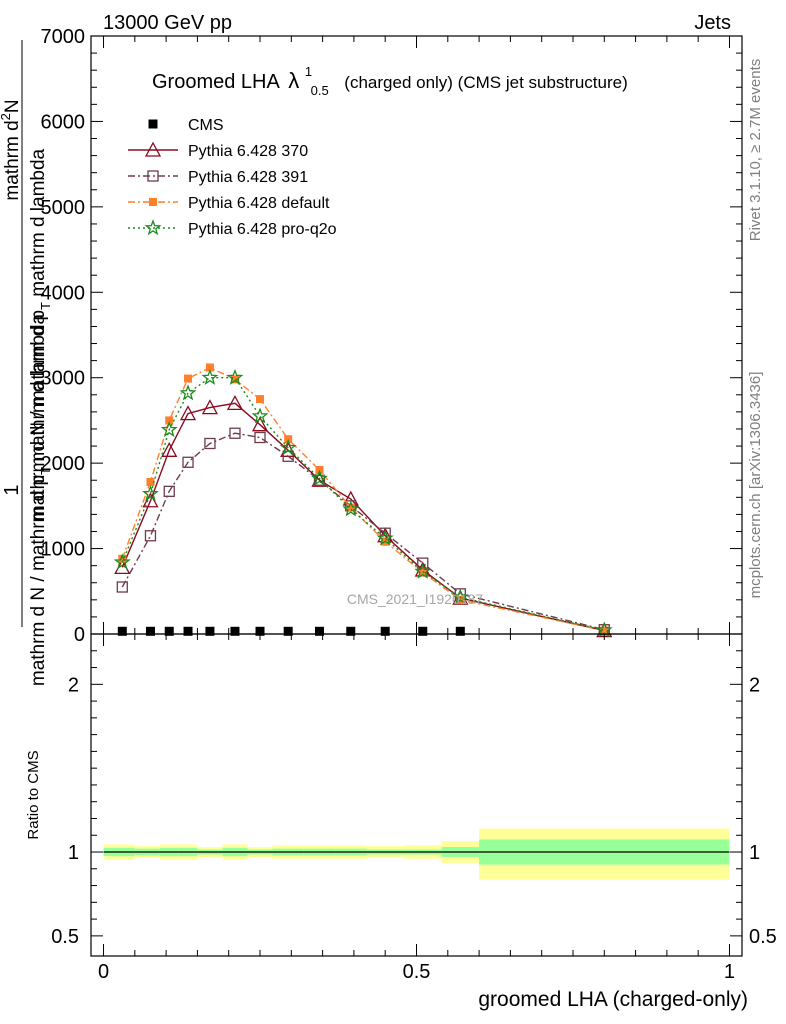  Describe the element at coordinates (755, 485) in the screenshot. I see `mcplots-label: mcplots.cern.ch [arXiv:1306.3436]` at that location.